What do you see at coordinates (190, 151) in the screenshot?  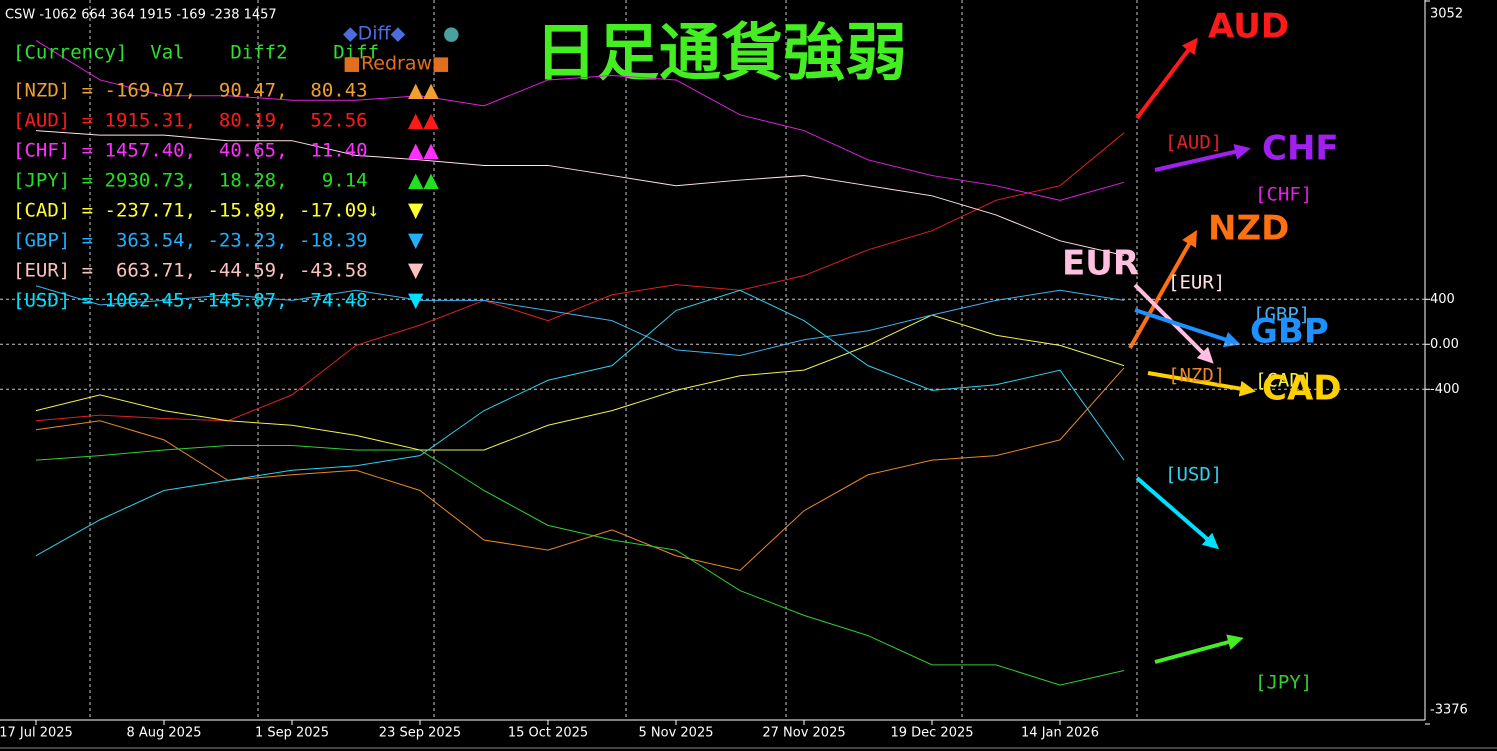 I see `panel-row: [CHF] = 1457.40, 40.65, 11.40` at bounding box center [190, 151].